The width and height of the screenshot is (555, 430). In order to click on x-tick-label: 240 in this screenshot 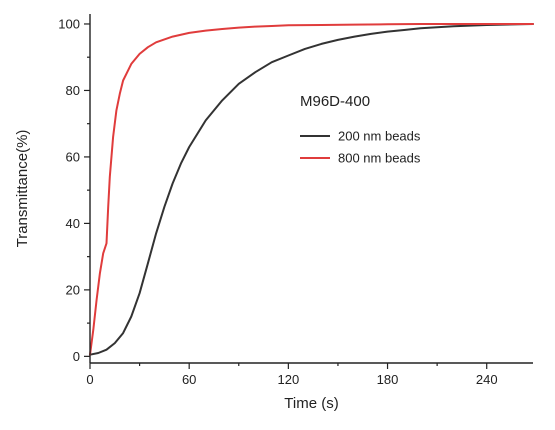, I will do `click(487, 379)`.